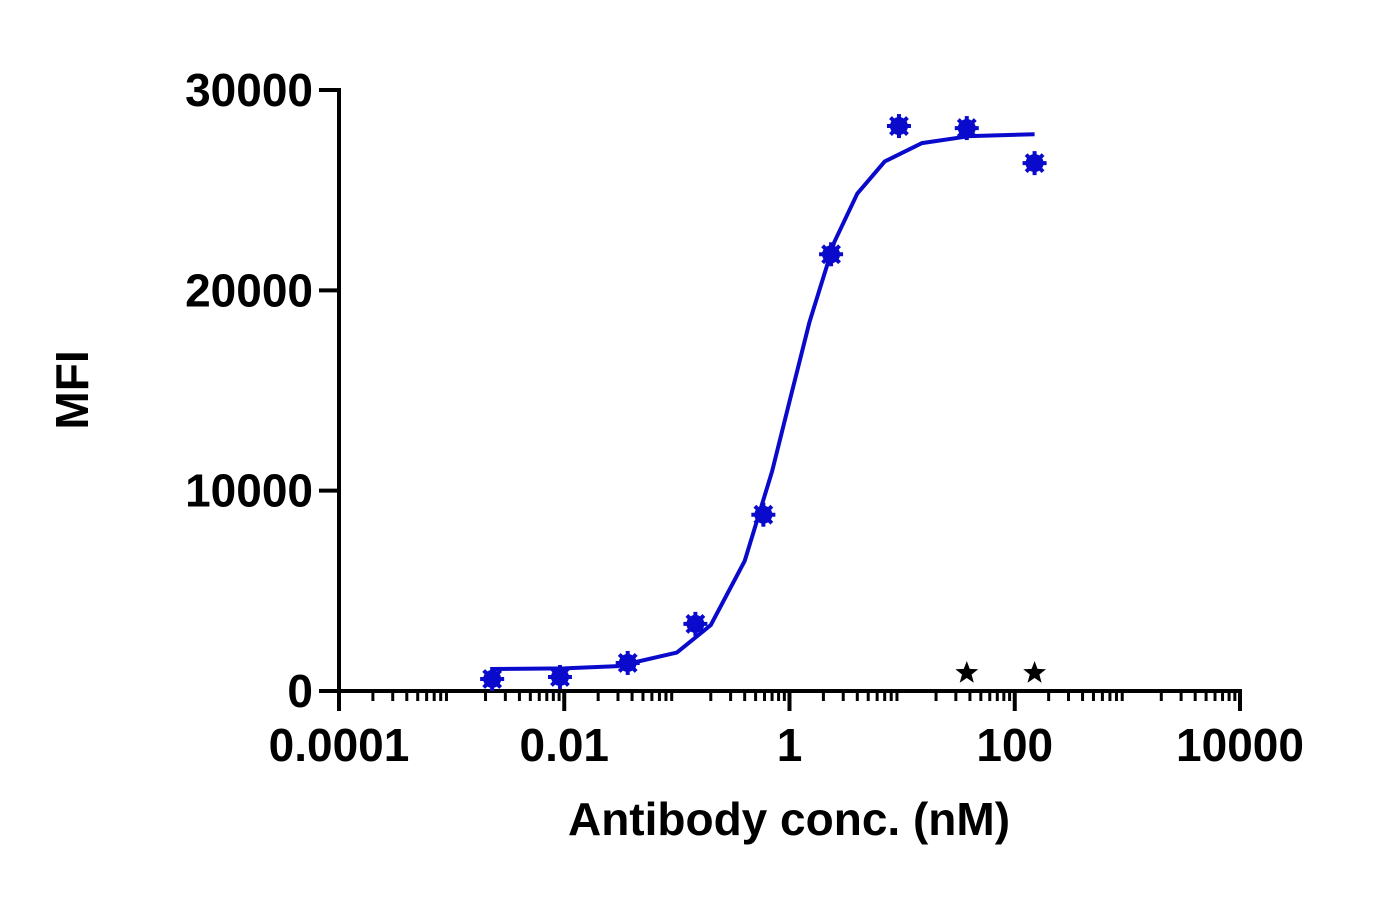 The width and height of the screenshot is (1394, 898). I want to click on x-tick-label: 0.01, so click(564, 745).